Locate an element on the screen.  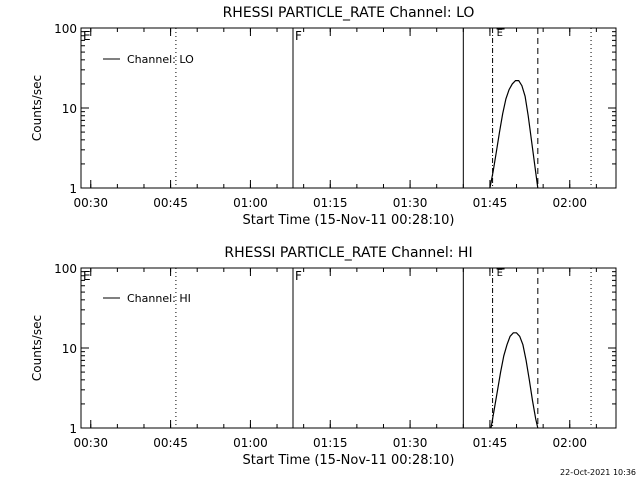
chart-title: RHESSI PARTICLE_RATE Channel: HI is located at coordinates (348, 253).